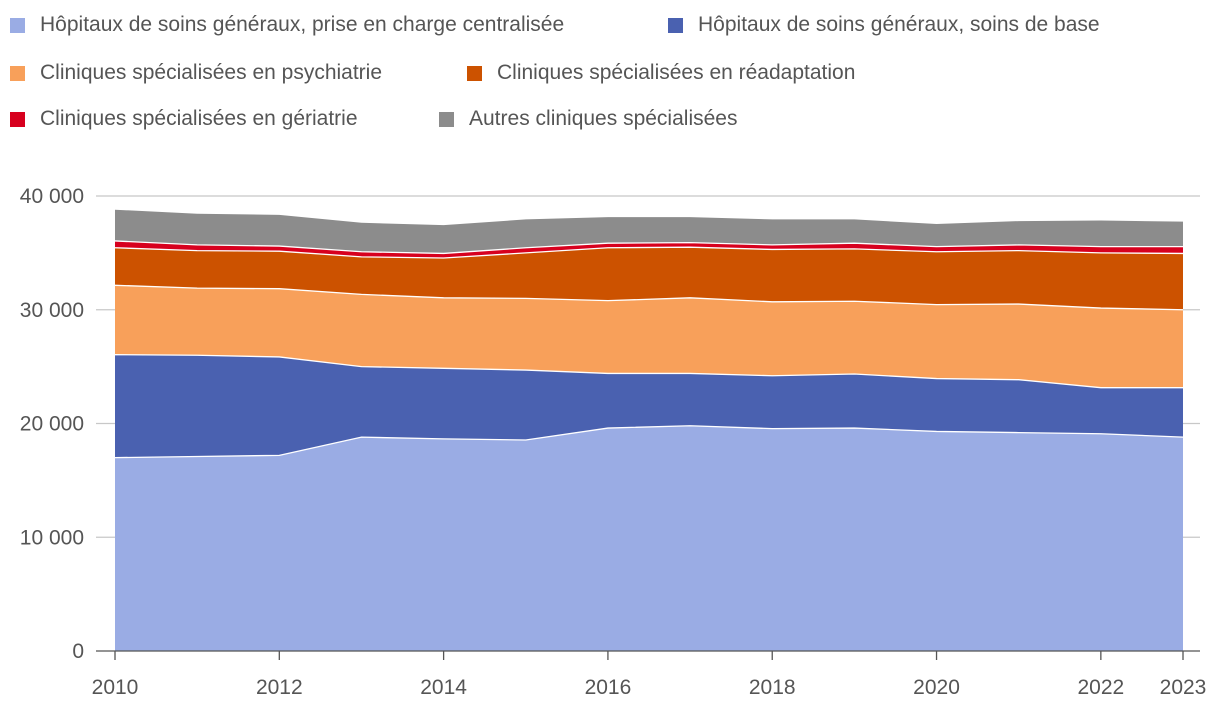 This screenshot has height=710, width=1220. I want to click on y-tick-label: 20 000, so click(52, 424).